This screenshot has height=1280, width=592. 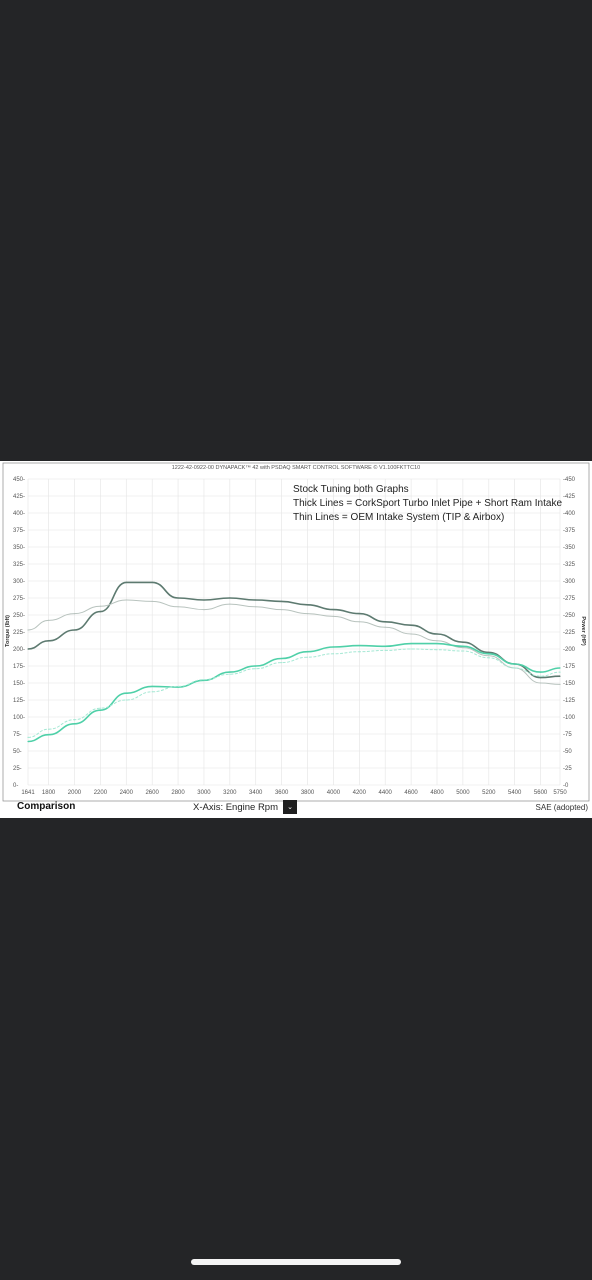 What do you see at coordinates (290, 807) in the screenshot?
I see `chevron-down-icon: ⌄` at bounding box center [290, 807].